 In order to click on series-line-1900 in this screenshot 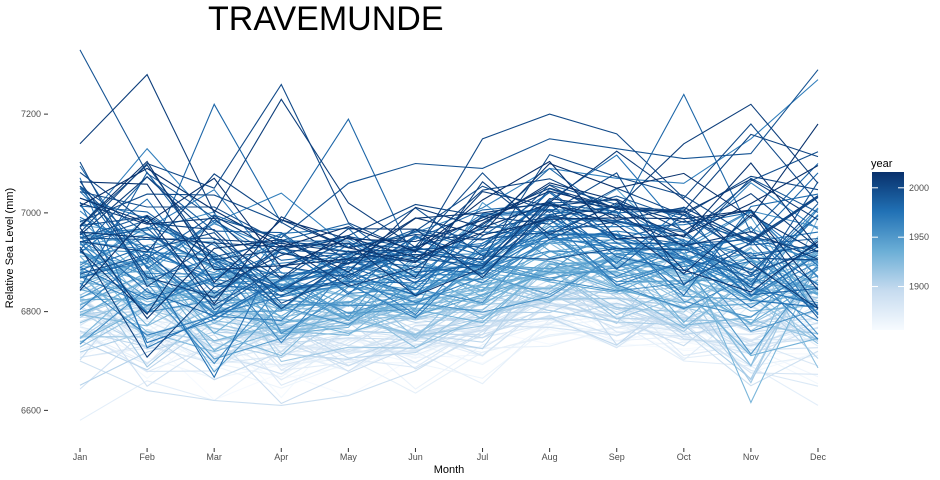, I will do `click(449, 324)`.